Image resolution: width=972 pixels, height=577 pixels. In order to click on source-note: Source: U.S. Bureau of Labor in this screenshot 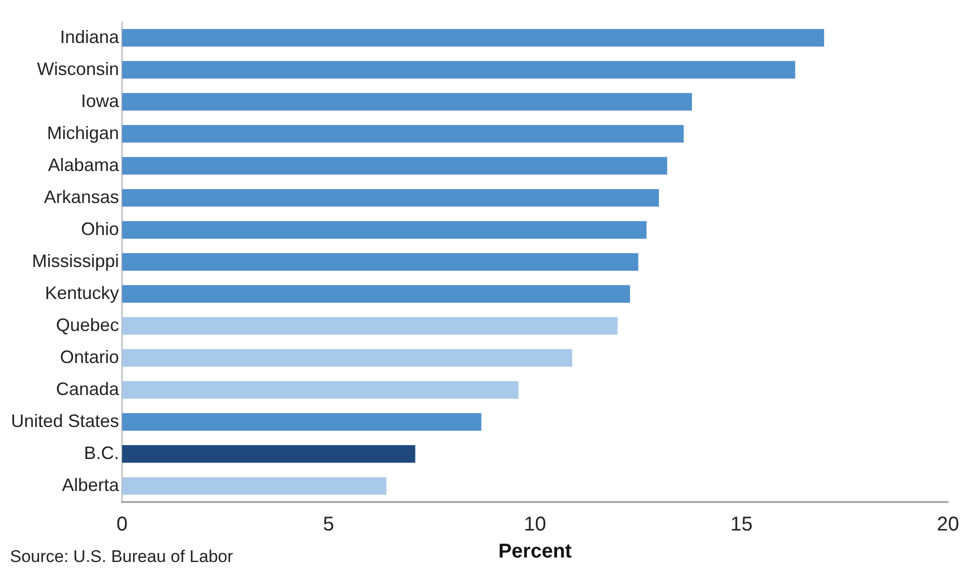, I will do `click(122, 556)`.